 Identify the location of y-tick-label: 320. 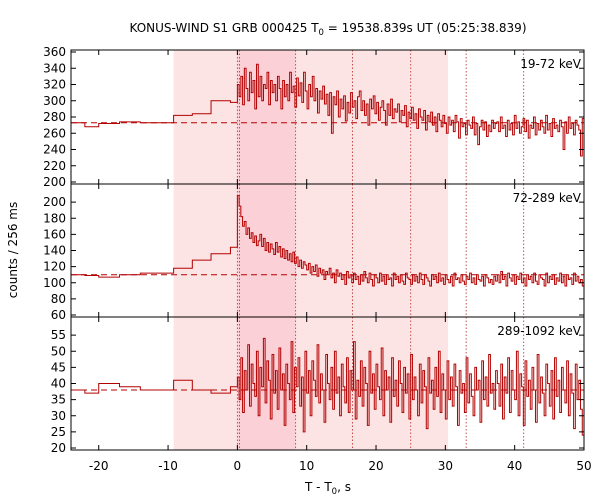
(54, 85).